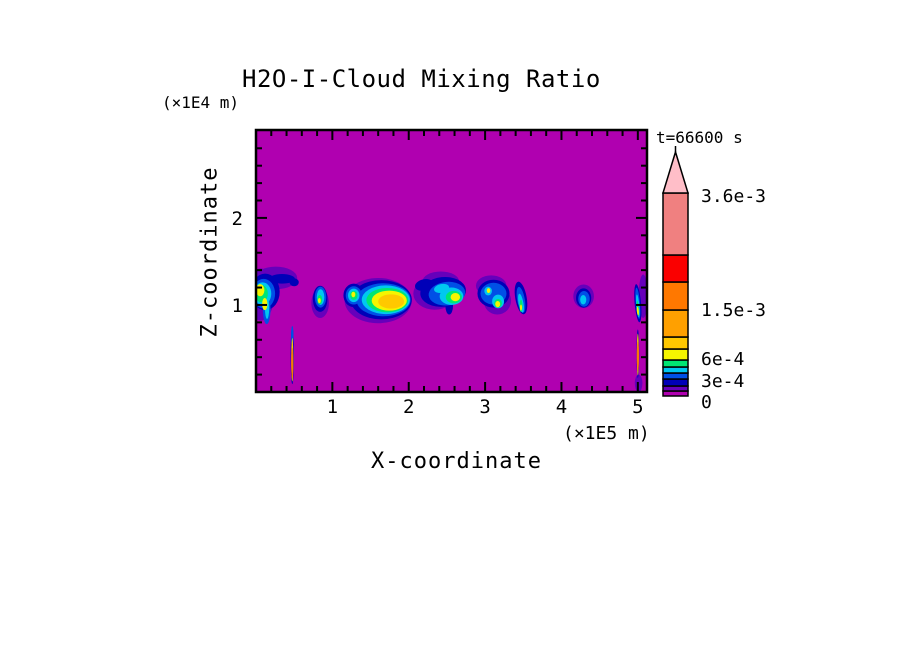 This screenshot has width=904, height=654. What do you see at coordinates (606, 433) in the screenshot?
I see `x-axis-units-label: (×1E5 m)` at bounding box center [606, 433].